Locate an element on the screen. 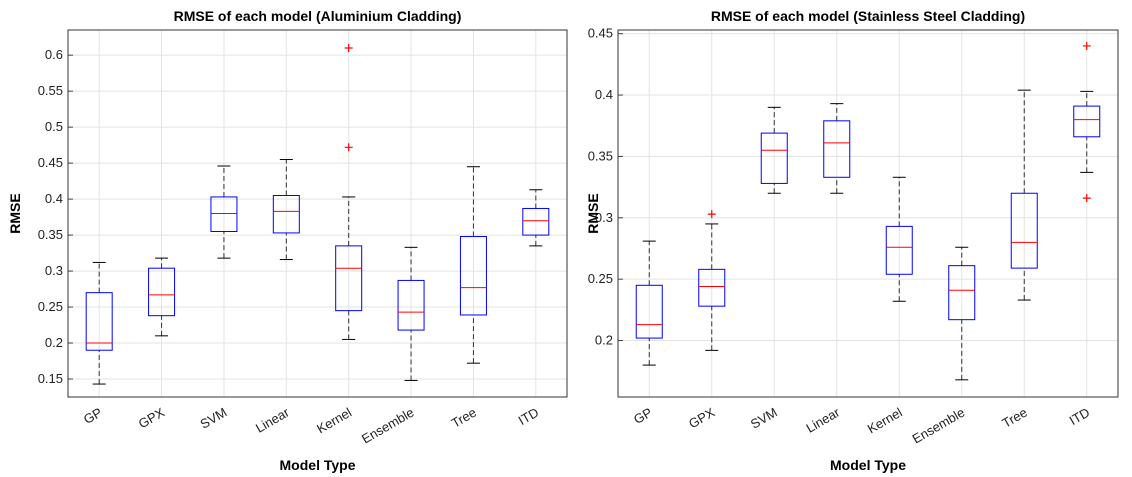 This screenshot has width=1132, height=477. y-tick-label: 0.6 is located at coordinates (54, 54).